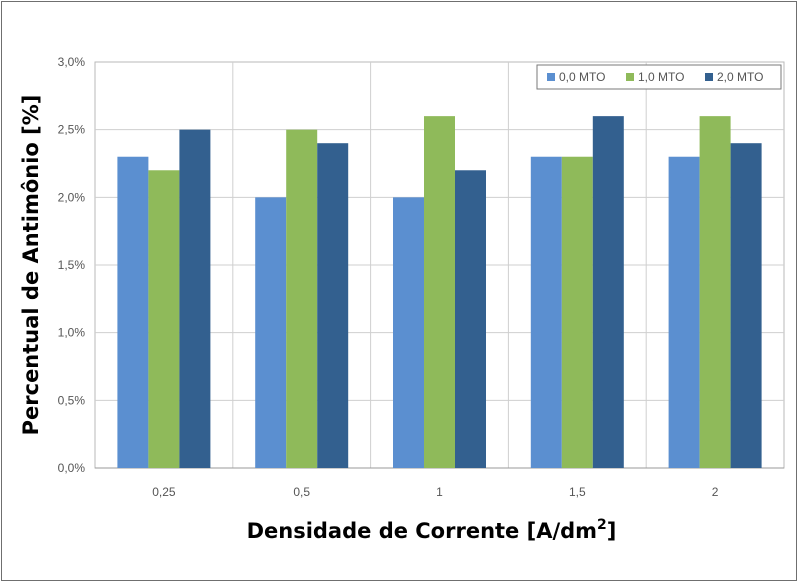 Image resolution: width=800 pixels, height=584 pixels. I want to click on y-tick-label: 1,5%, so click(72, 265).